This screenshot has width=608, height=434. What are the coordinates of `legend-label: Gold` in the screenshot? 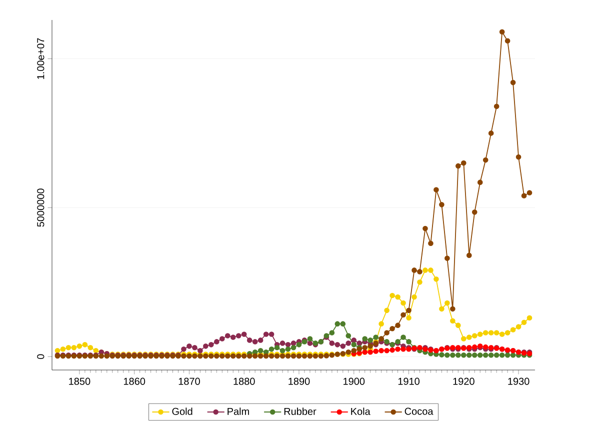 It's located at (182, 411).